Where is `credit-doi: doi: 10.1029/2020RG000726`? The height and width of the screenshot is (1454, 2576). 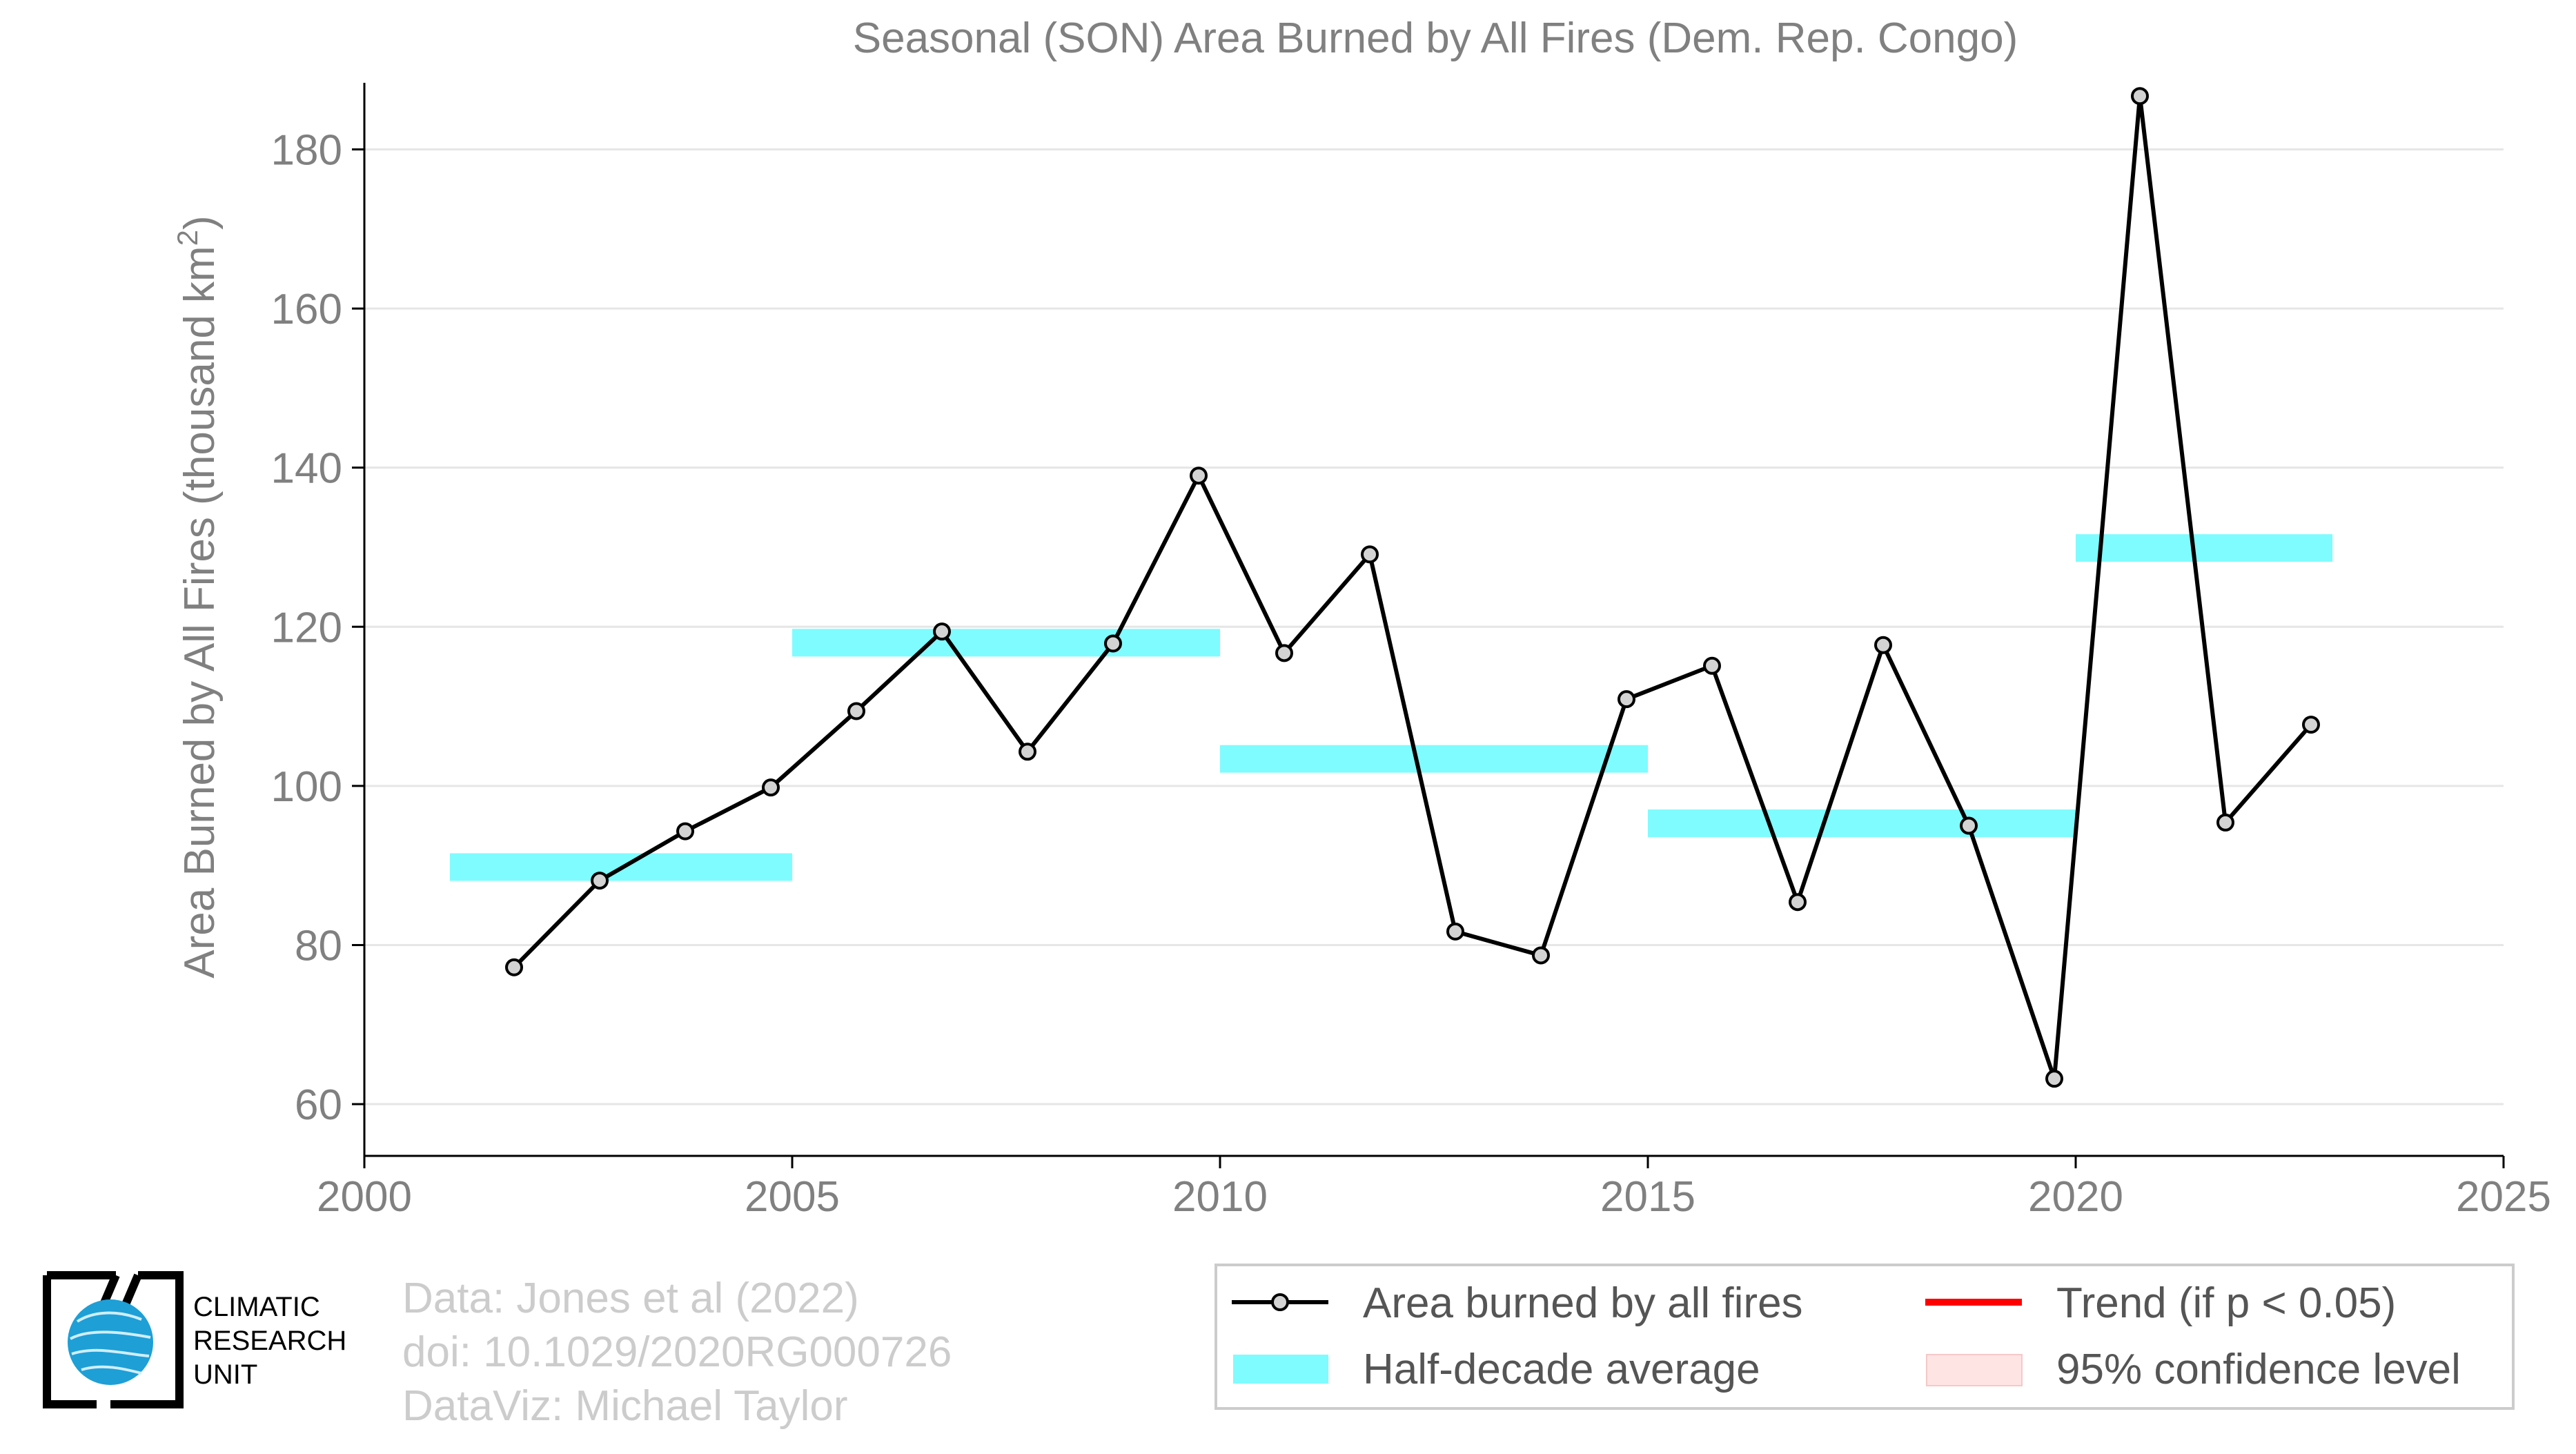 credit-doi: doi: 10.1029/2020RG000726 is located at coordinates (677, 1352).